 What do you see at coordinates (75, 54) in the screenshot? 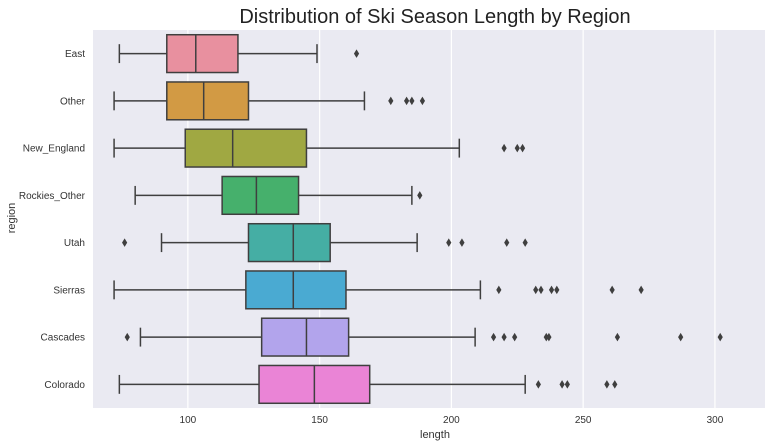
I see `y-tick-label: East` at bounding box center [75, 54].